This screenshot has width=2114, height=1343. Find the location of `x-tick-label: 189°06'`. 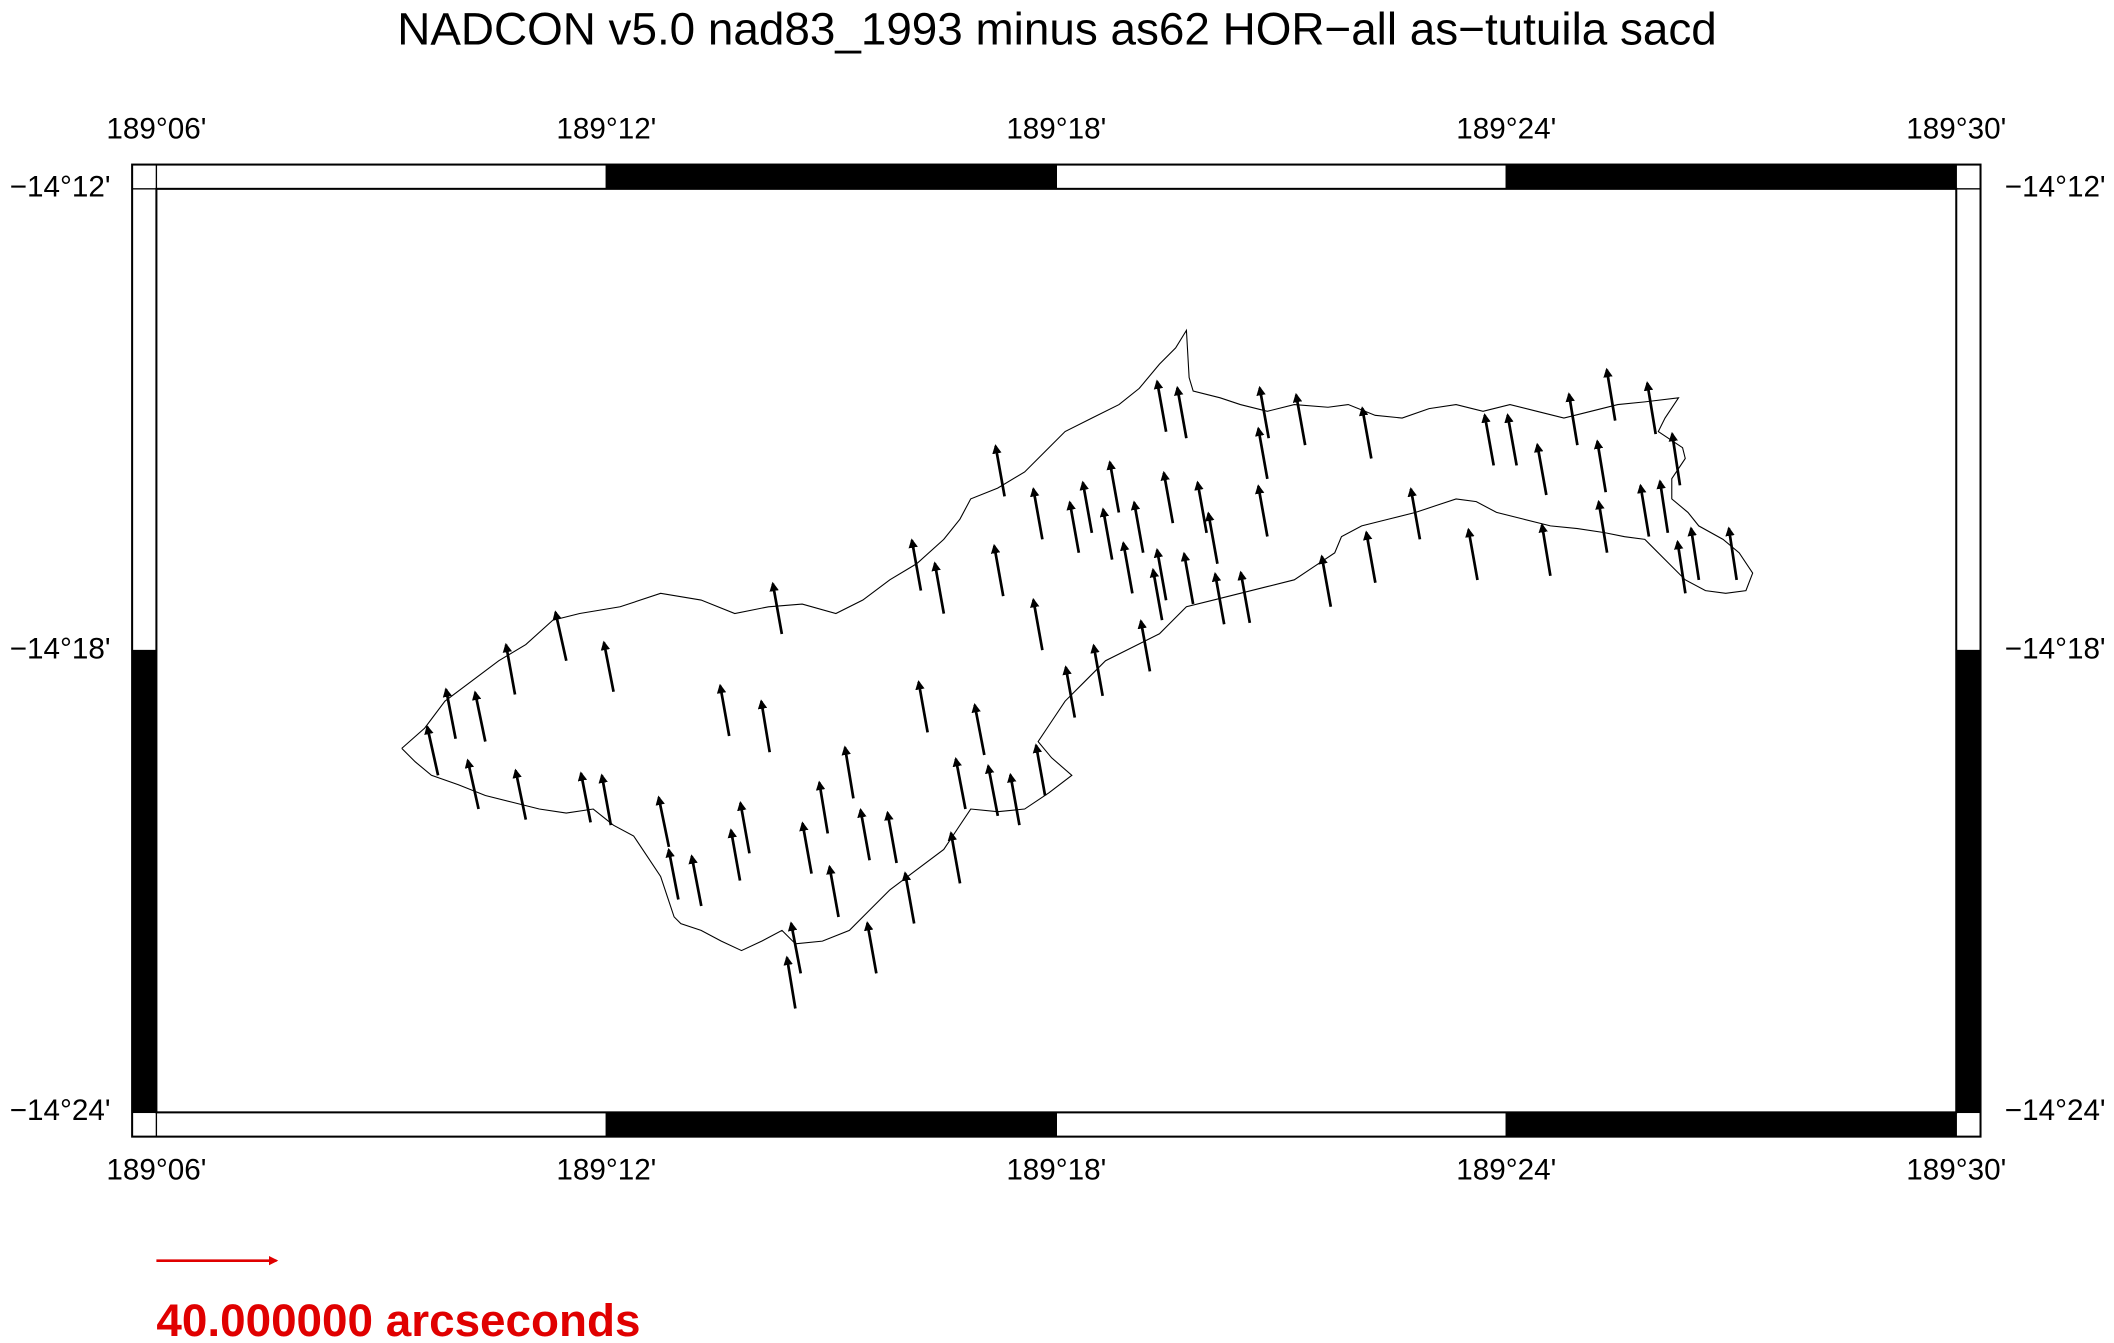

x-tick-label: 189°06' is located at coordinates (156, 1170).